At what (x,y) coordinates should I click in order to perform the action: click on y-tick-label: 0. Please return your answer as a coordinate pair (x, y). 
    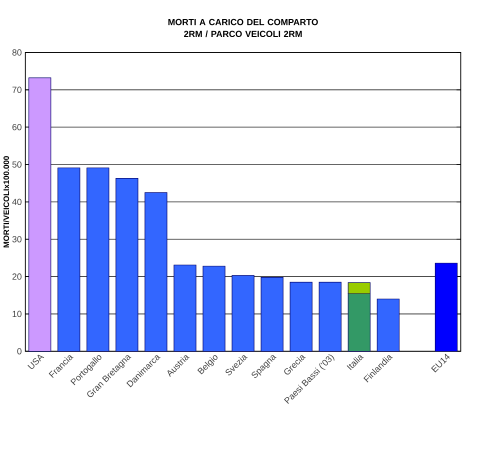
    Looking at the image, I should click on (19, 351).